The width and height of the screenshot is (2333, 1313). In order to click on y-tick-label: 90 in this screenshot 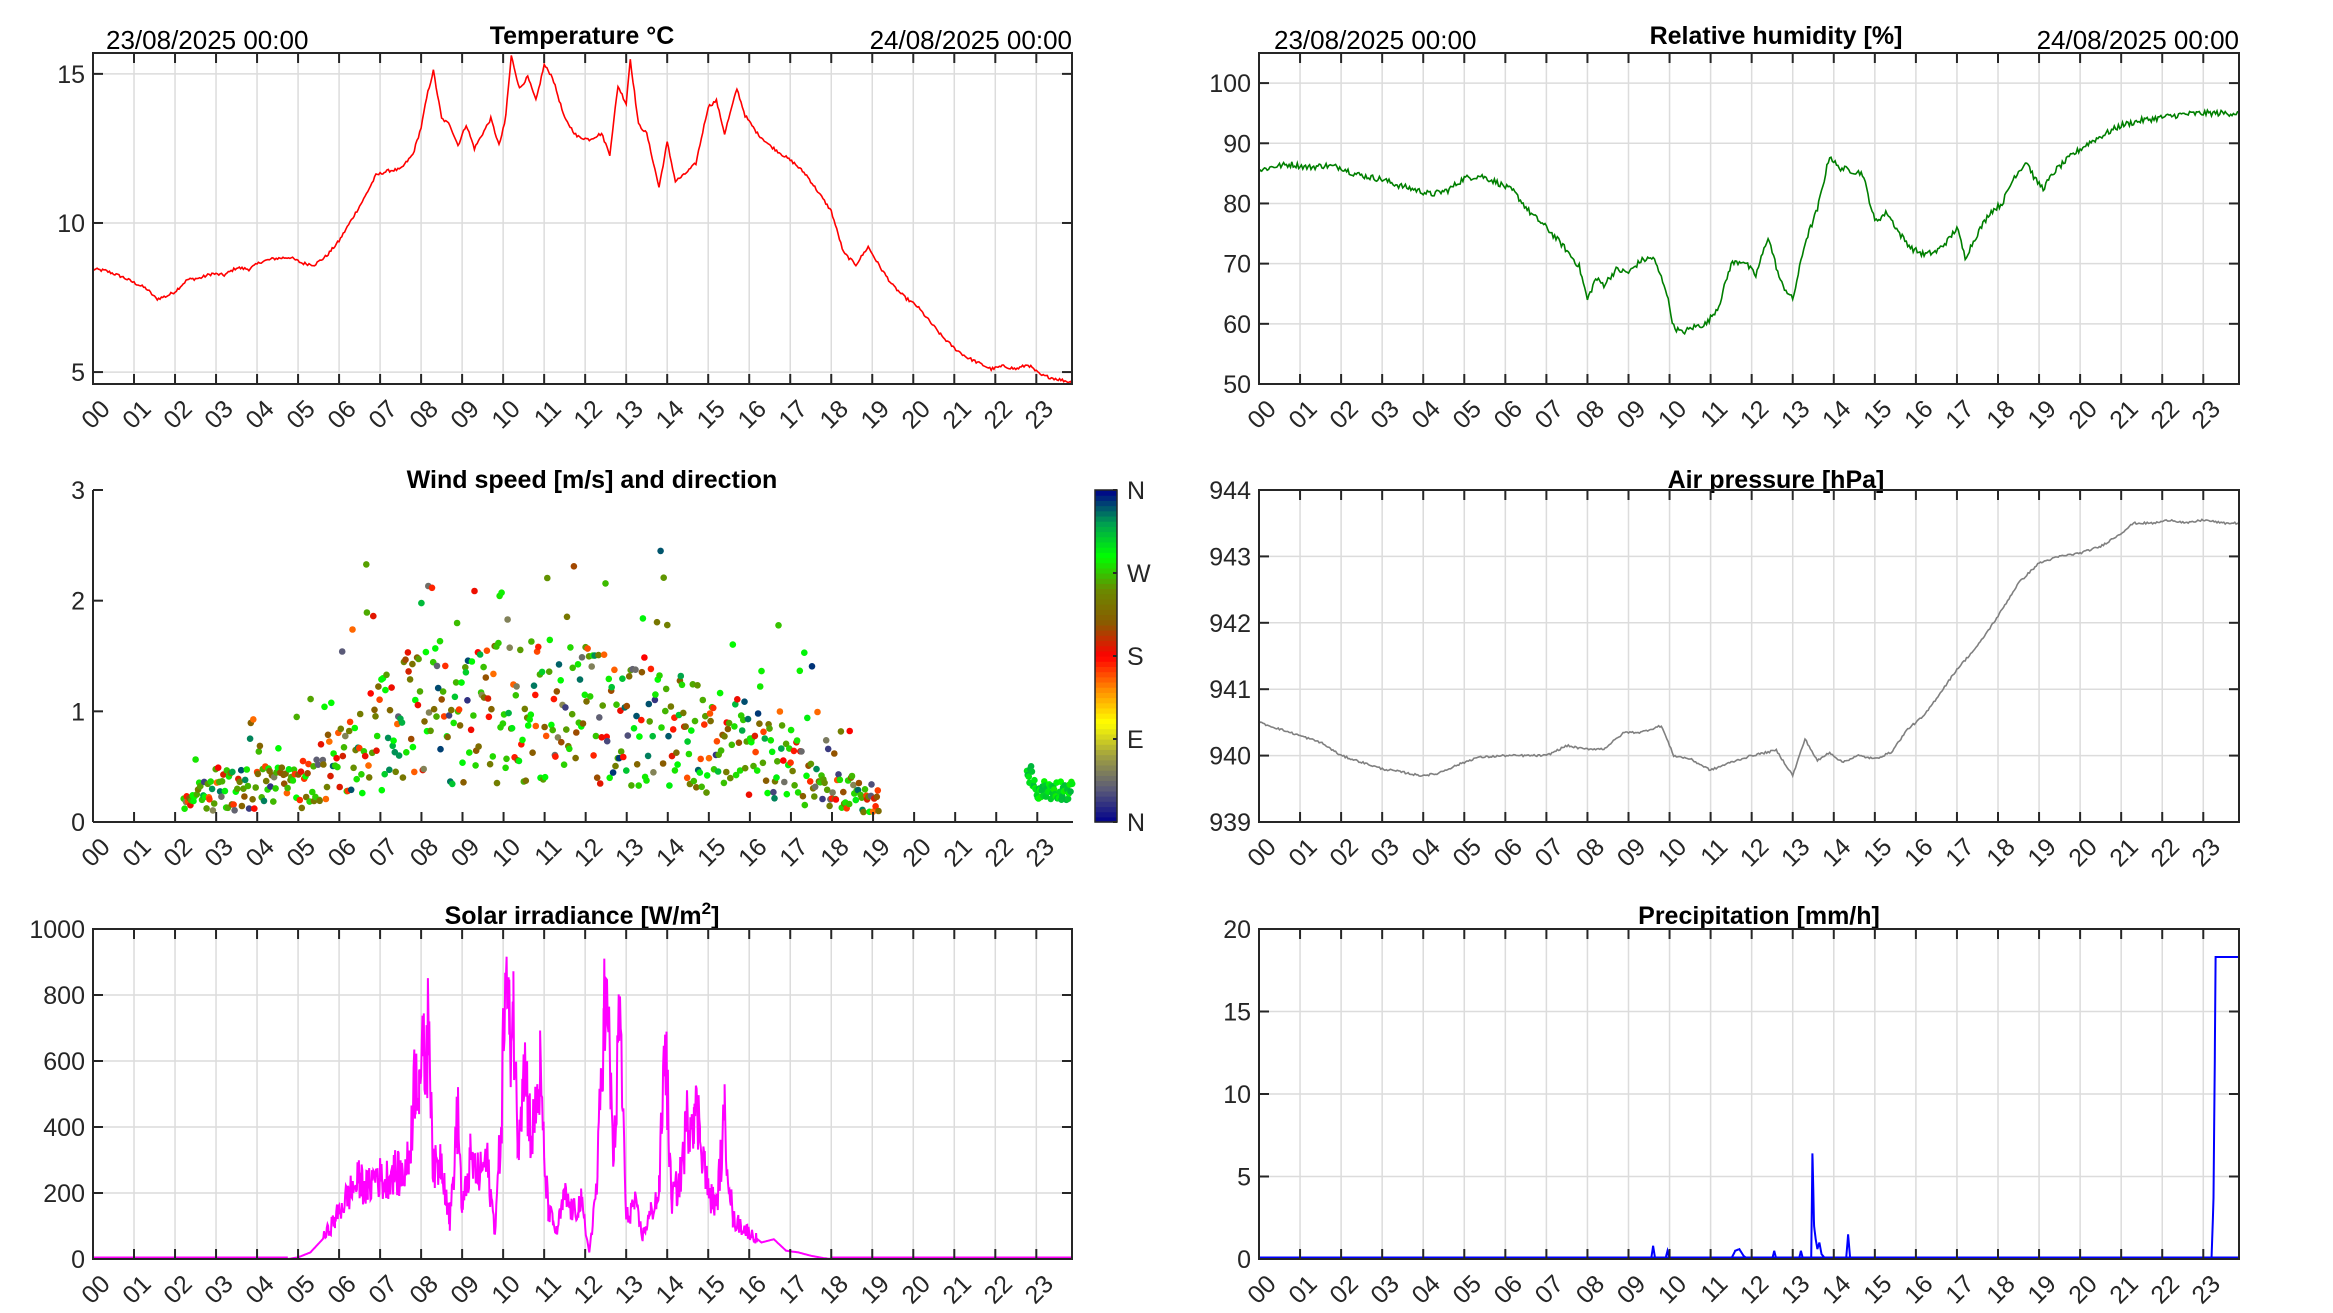, I will do `click(1237, 144)`.